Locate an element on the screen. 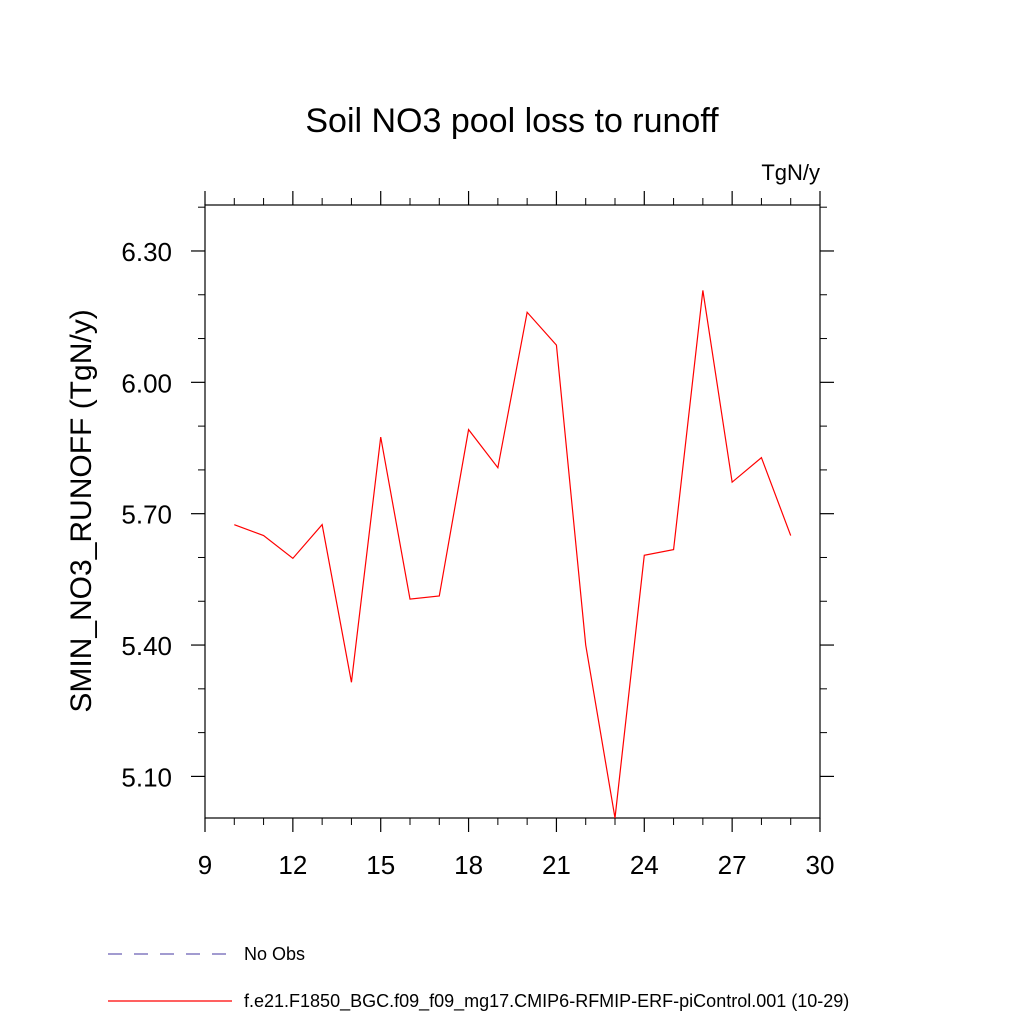 The height and width of the screenshot is (1024, 1024). y-axis-label: SMIN_NO3_RUNOFF (TgN/y) is located at coordinates (81, 510).